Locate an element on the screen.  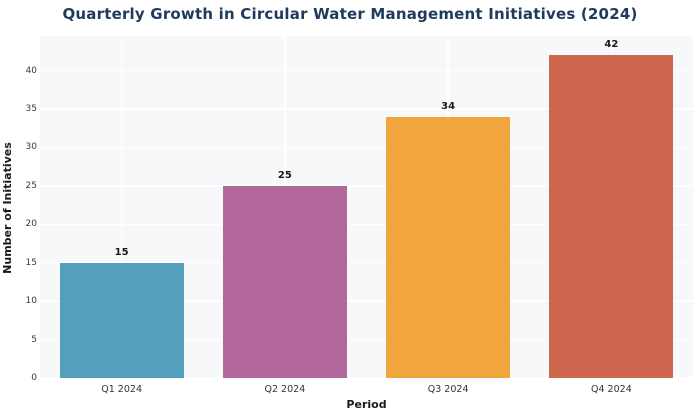
y-tick-label: 30 is located at coordinates (31, 147).